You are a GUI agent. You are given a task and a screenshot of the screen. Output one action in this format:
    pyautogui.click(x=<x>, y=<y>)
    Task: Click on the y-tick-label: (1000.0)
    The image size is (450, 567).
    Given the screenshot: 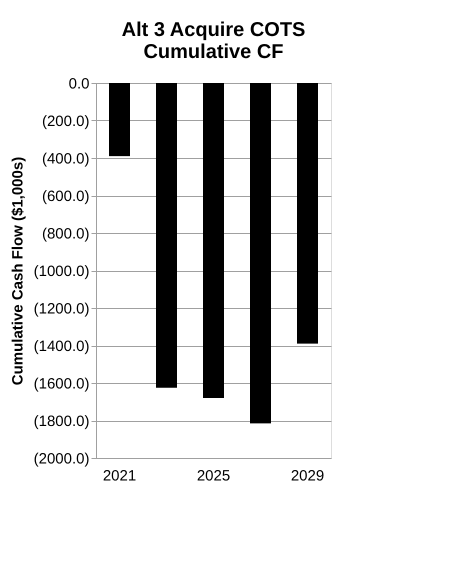 What is the action you would take?
    pyautogui.click(x=62, y=271)
    